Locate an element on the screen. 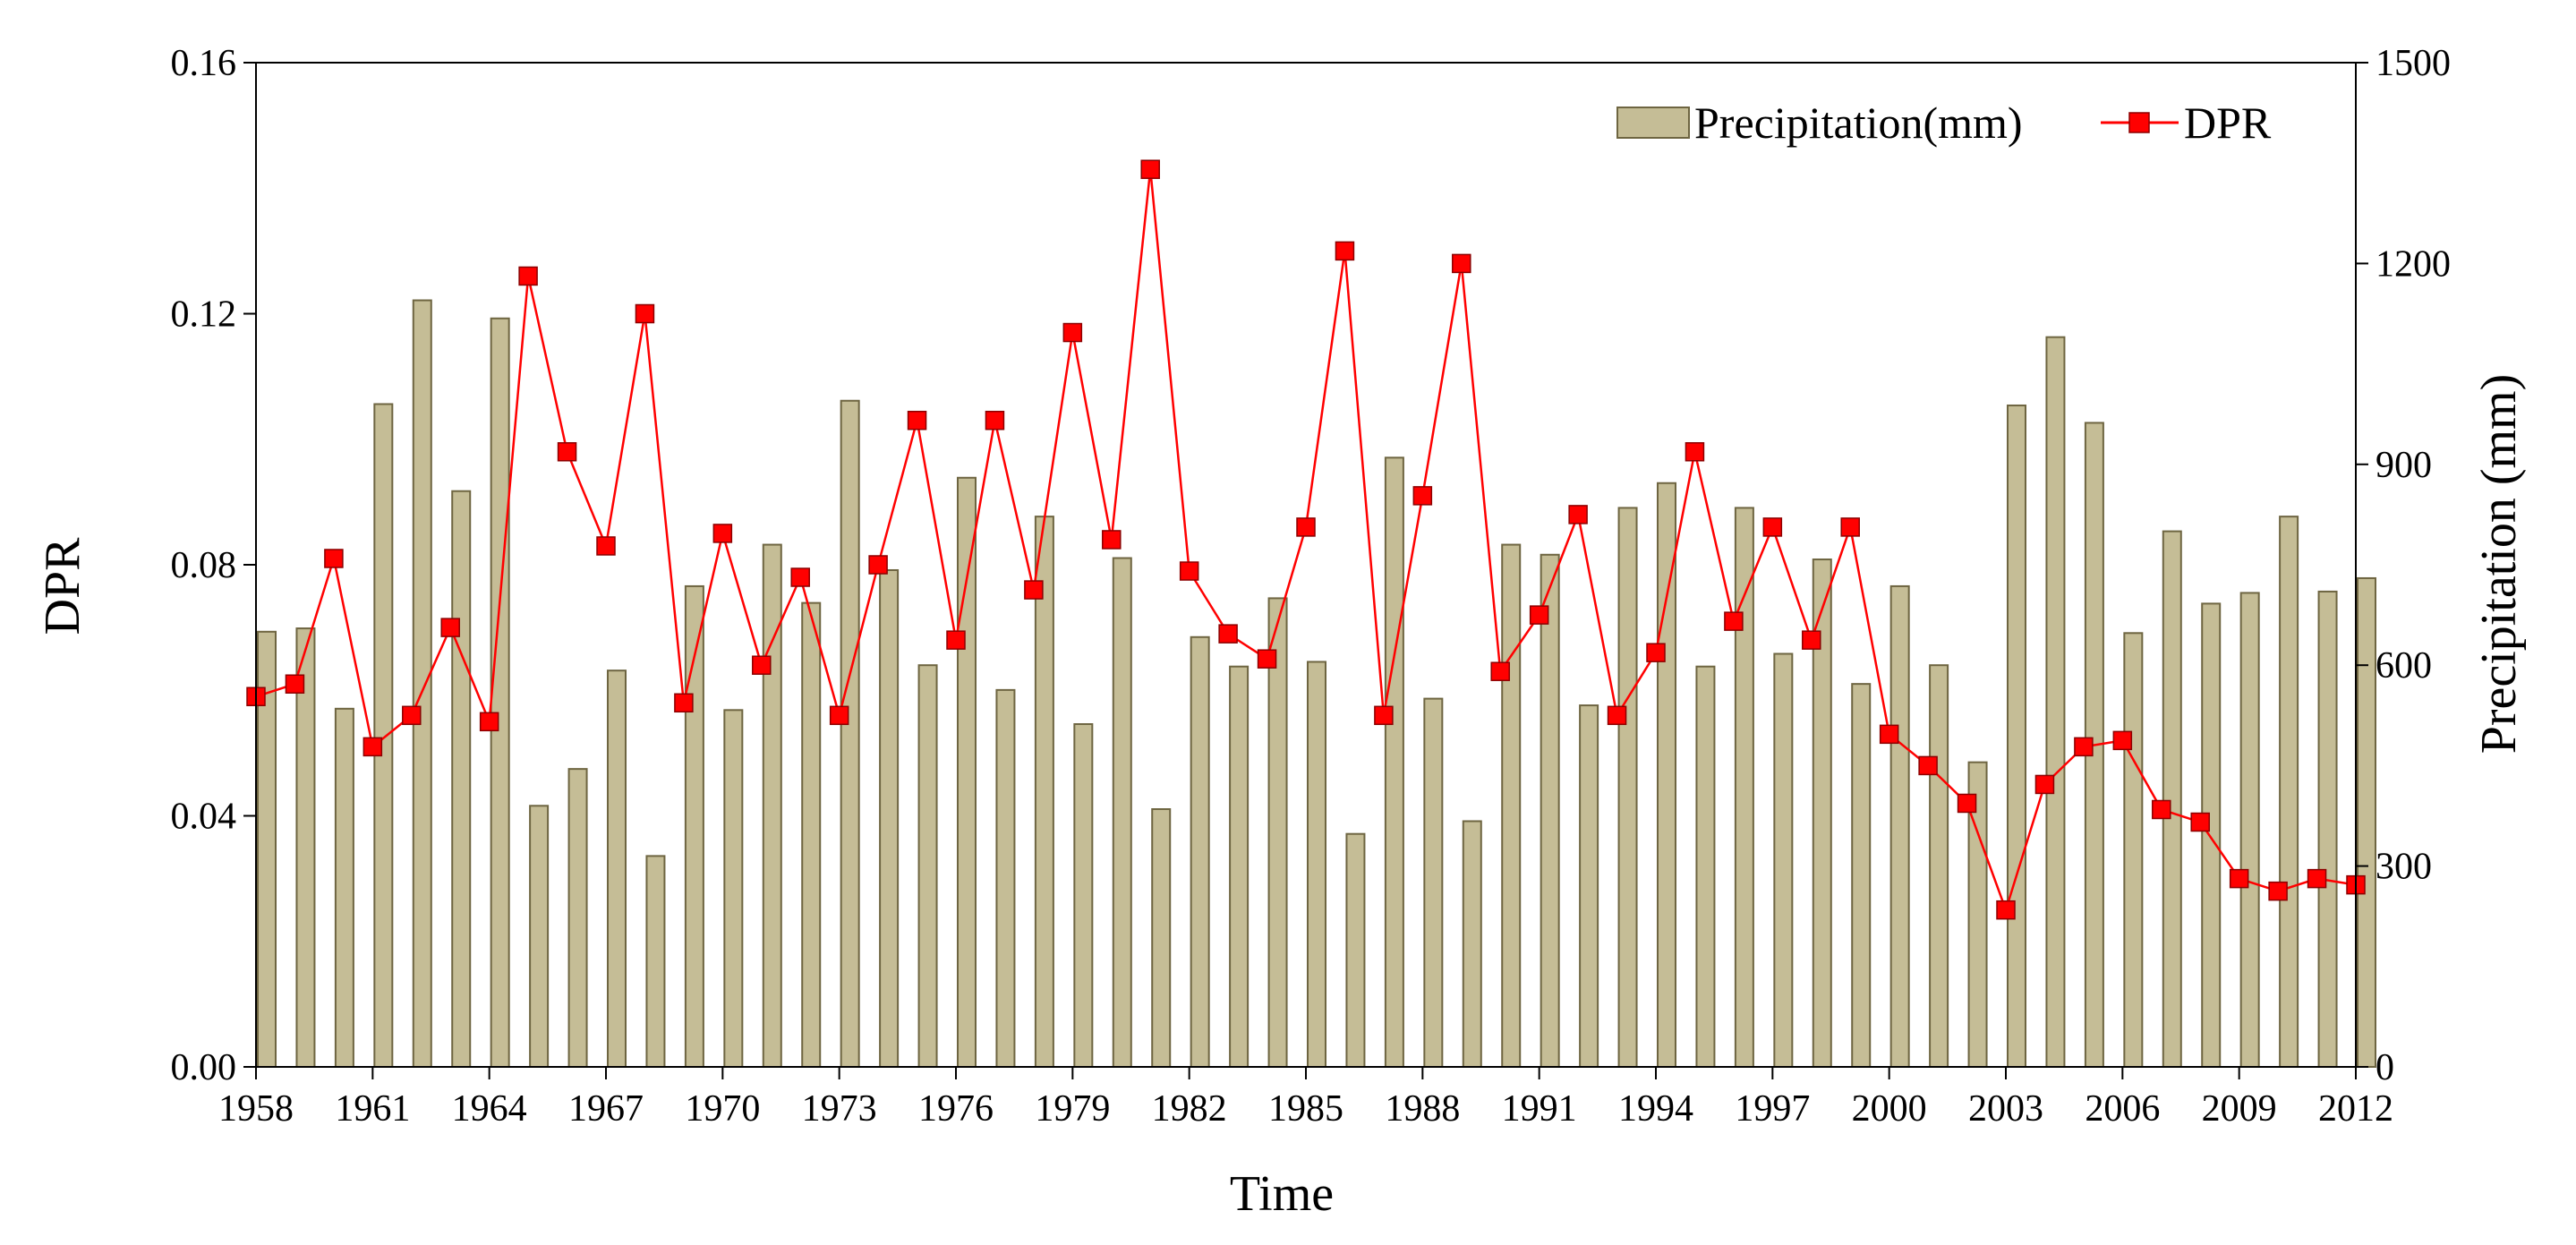 Image resolution: width=2576 pixels, height=1245 pixels. left-y-tick-label-0.12: 0.12 is located at coordinates (204, 315).